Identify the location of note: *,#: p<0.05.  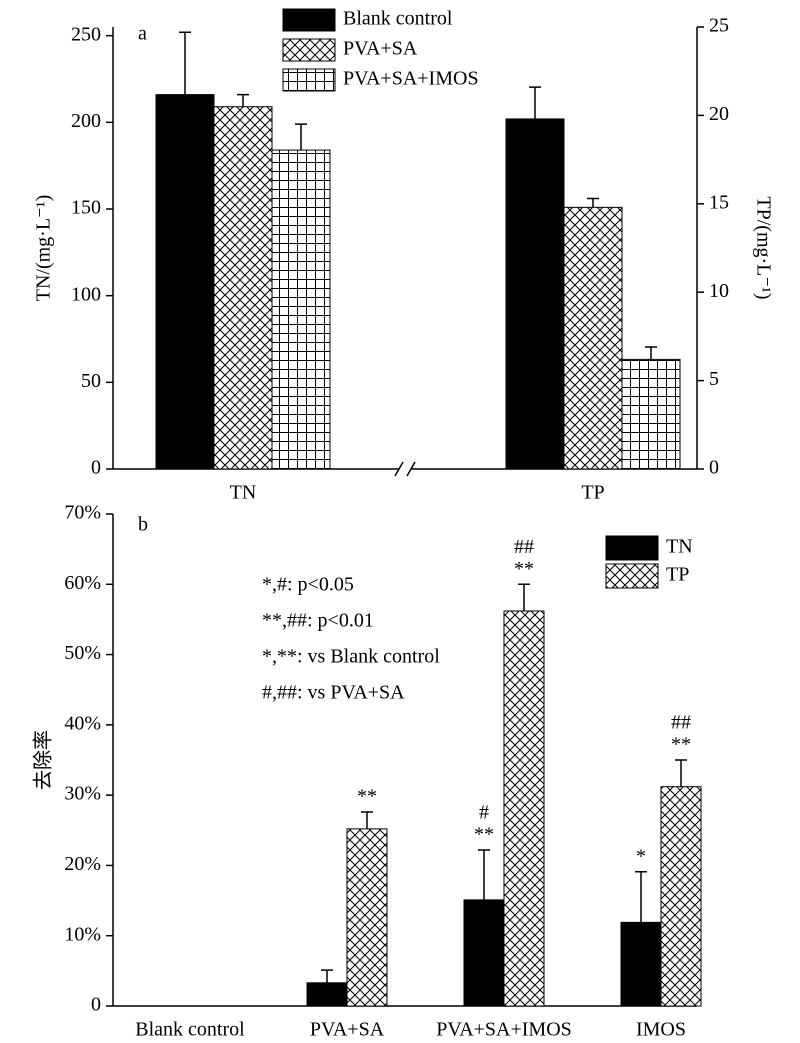
(308, 585).